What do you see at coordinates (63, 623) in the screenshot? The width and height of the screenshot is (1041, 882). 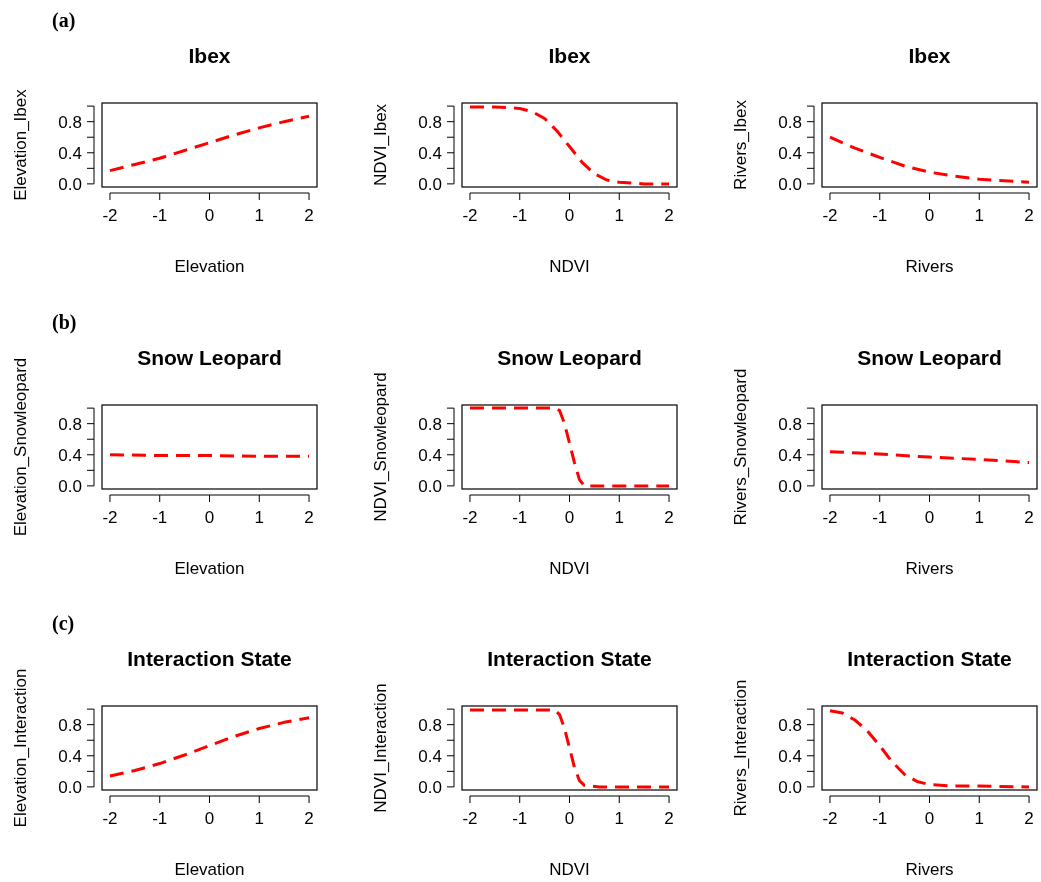 I see `text: (c)` at bounding box center [63, 623].